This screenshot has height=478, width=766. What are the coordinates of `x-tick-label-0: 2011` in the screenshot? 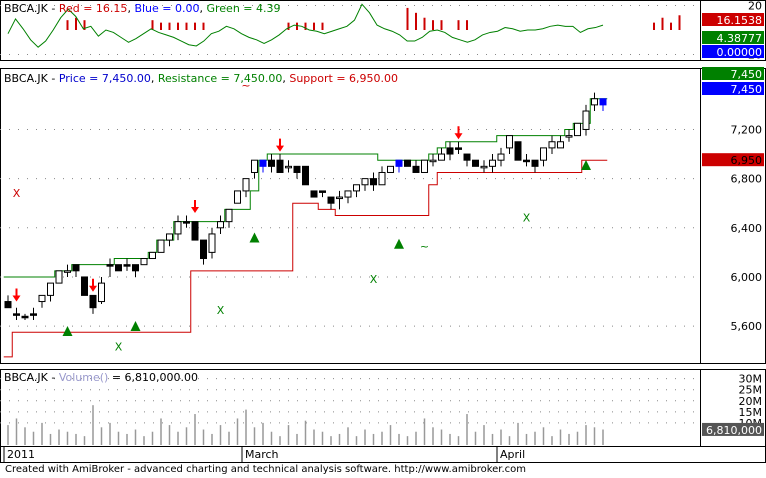 It's located at (21, 454).